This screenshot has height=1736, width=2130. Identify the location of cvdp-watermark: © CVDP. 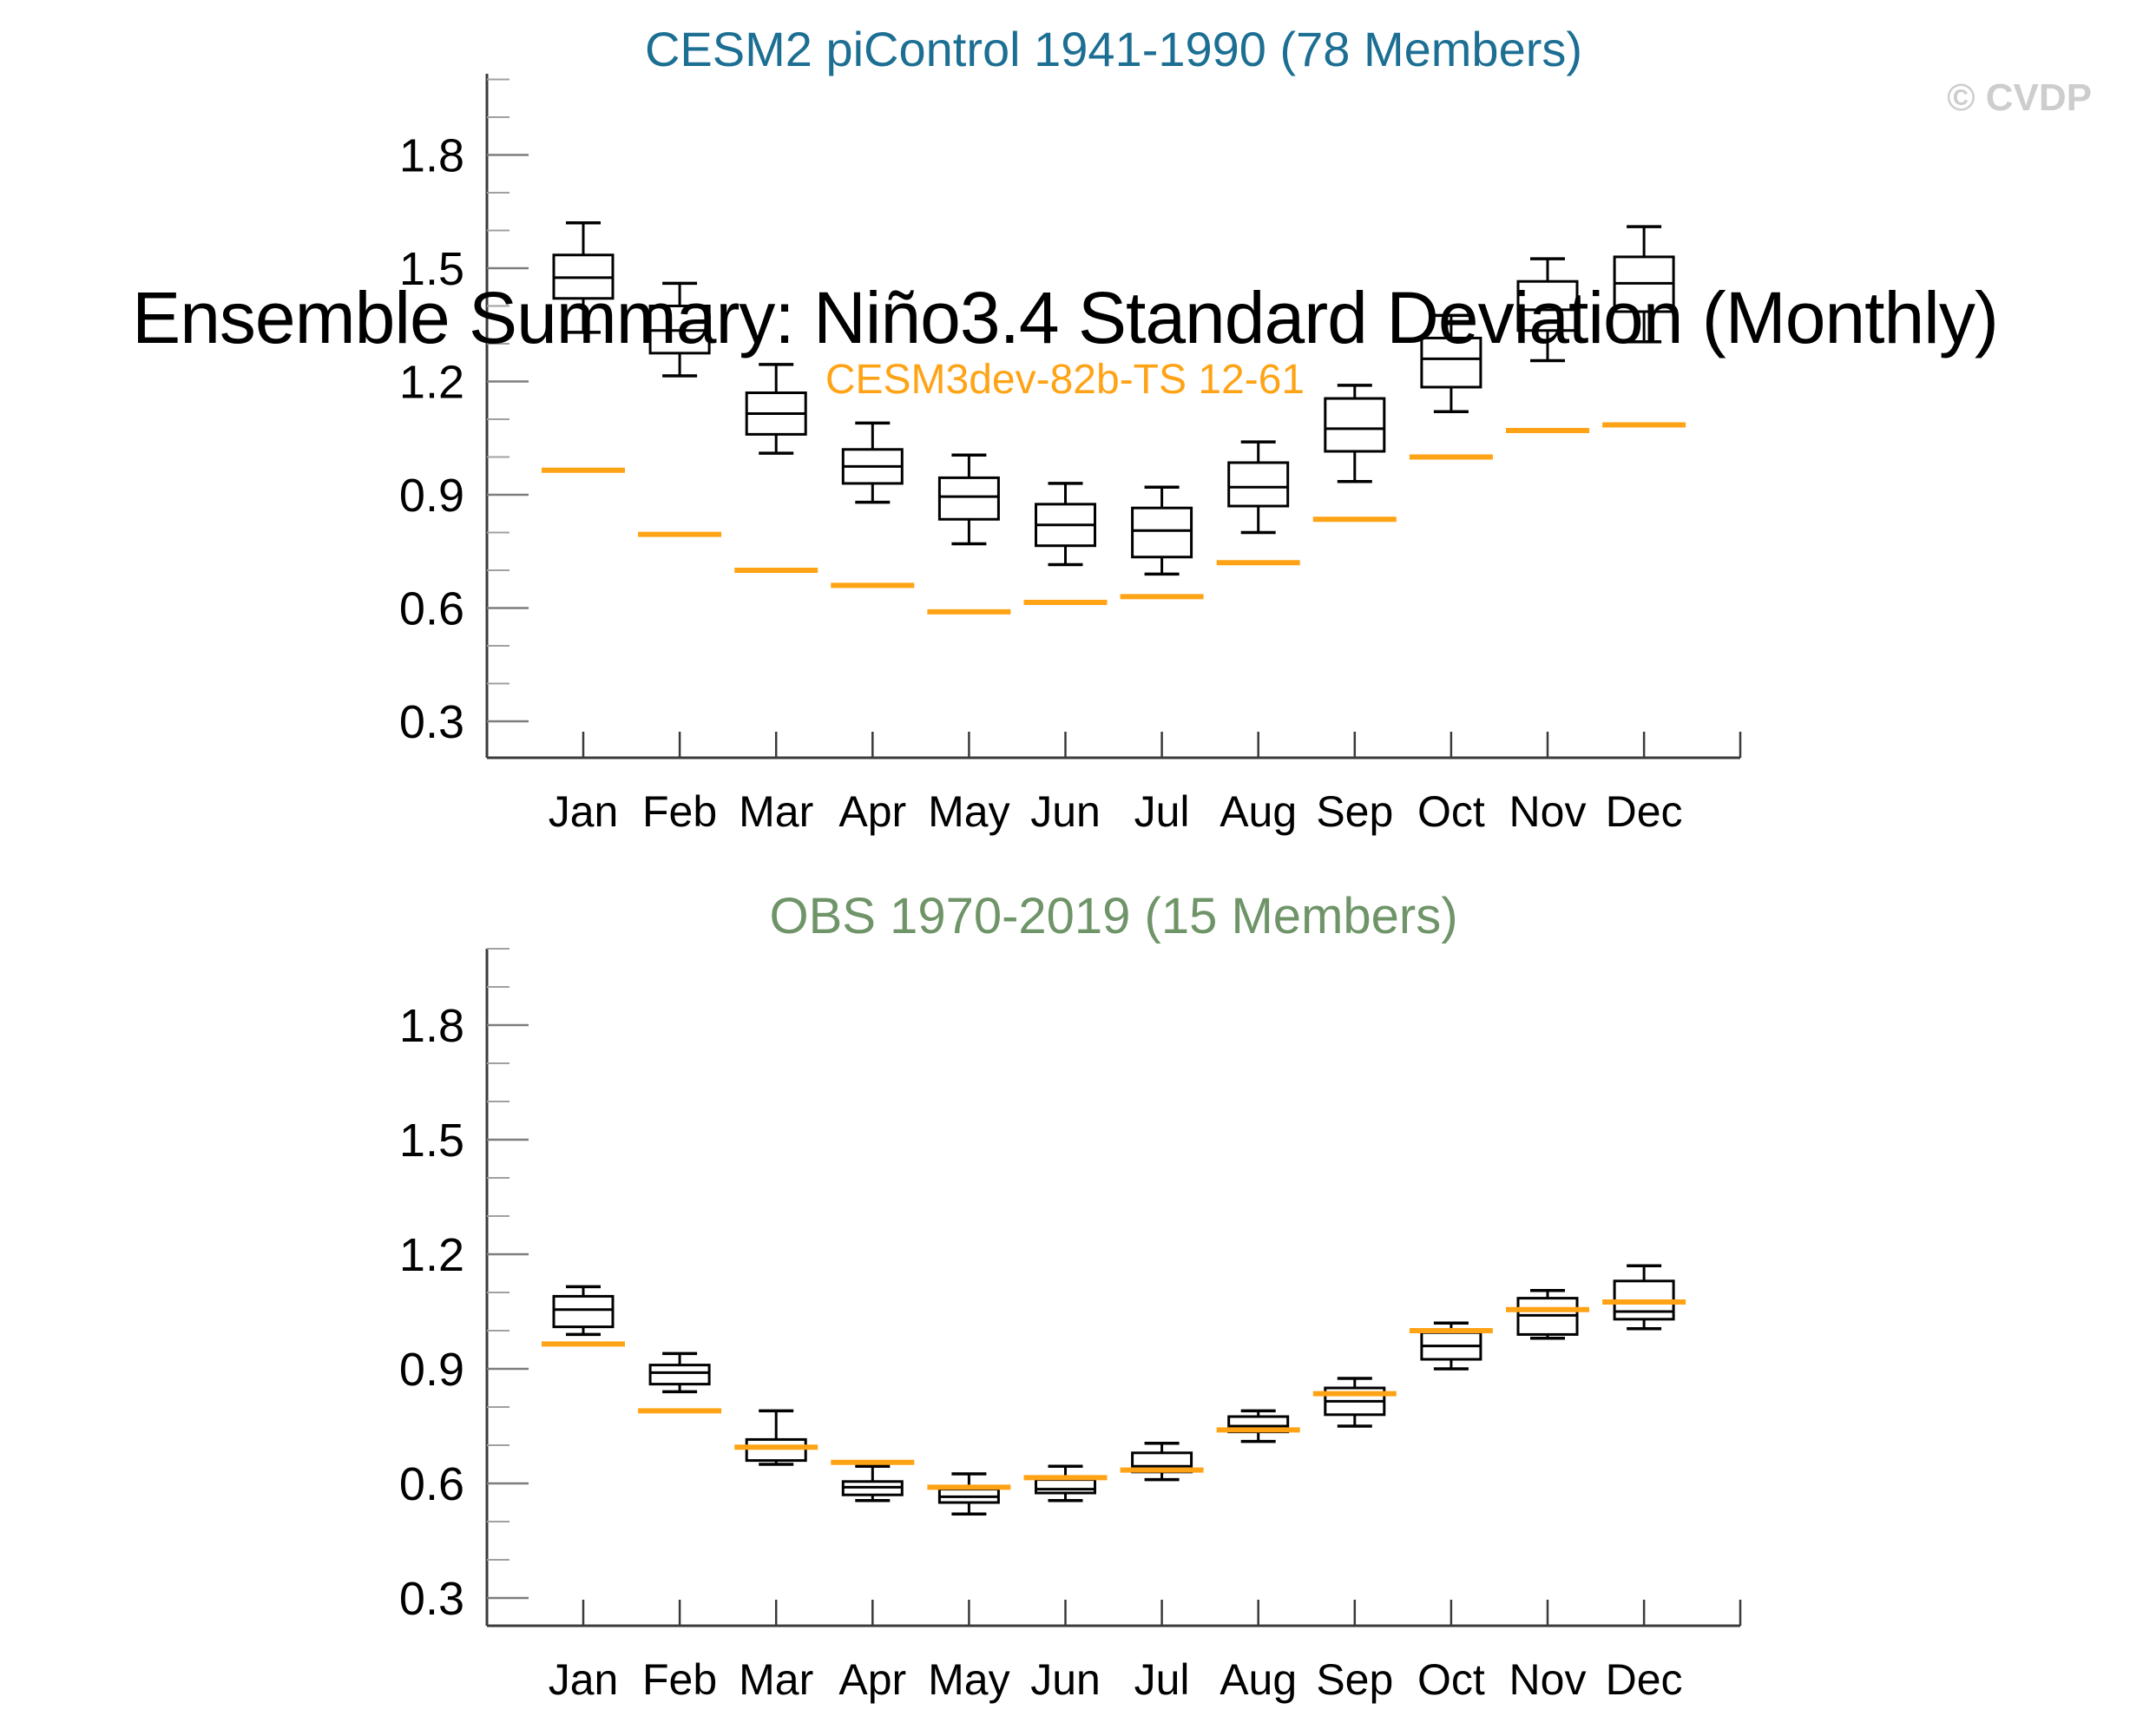
(2019, 97).